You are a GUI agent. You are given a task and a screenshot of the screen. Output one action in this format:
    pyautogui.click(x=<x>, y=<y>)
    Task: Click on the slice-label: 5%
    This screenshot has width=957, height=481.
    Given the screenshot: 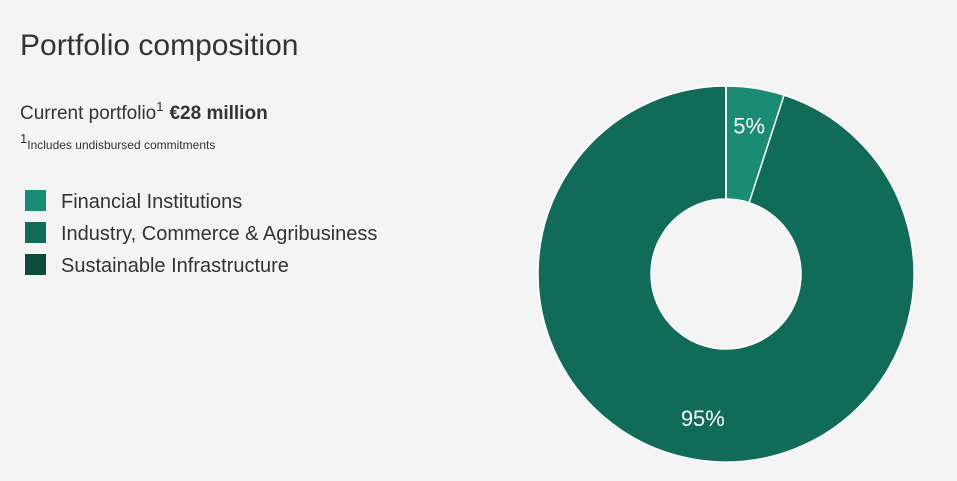 What is the action you would take?
    pyautogui.click(x=749, y=126)
    